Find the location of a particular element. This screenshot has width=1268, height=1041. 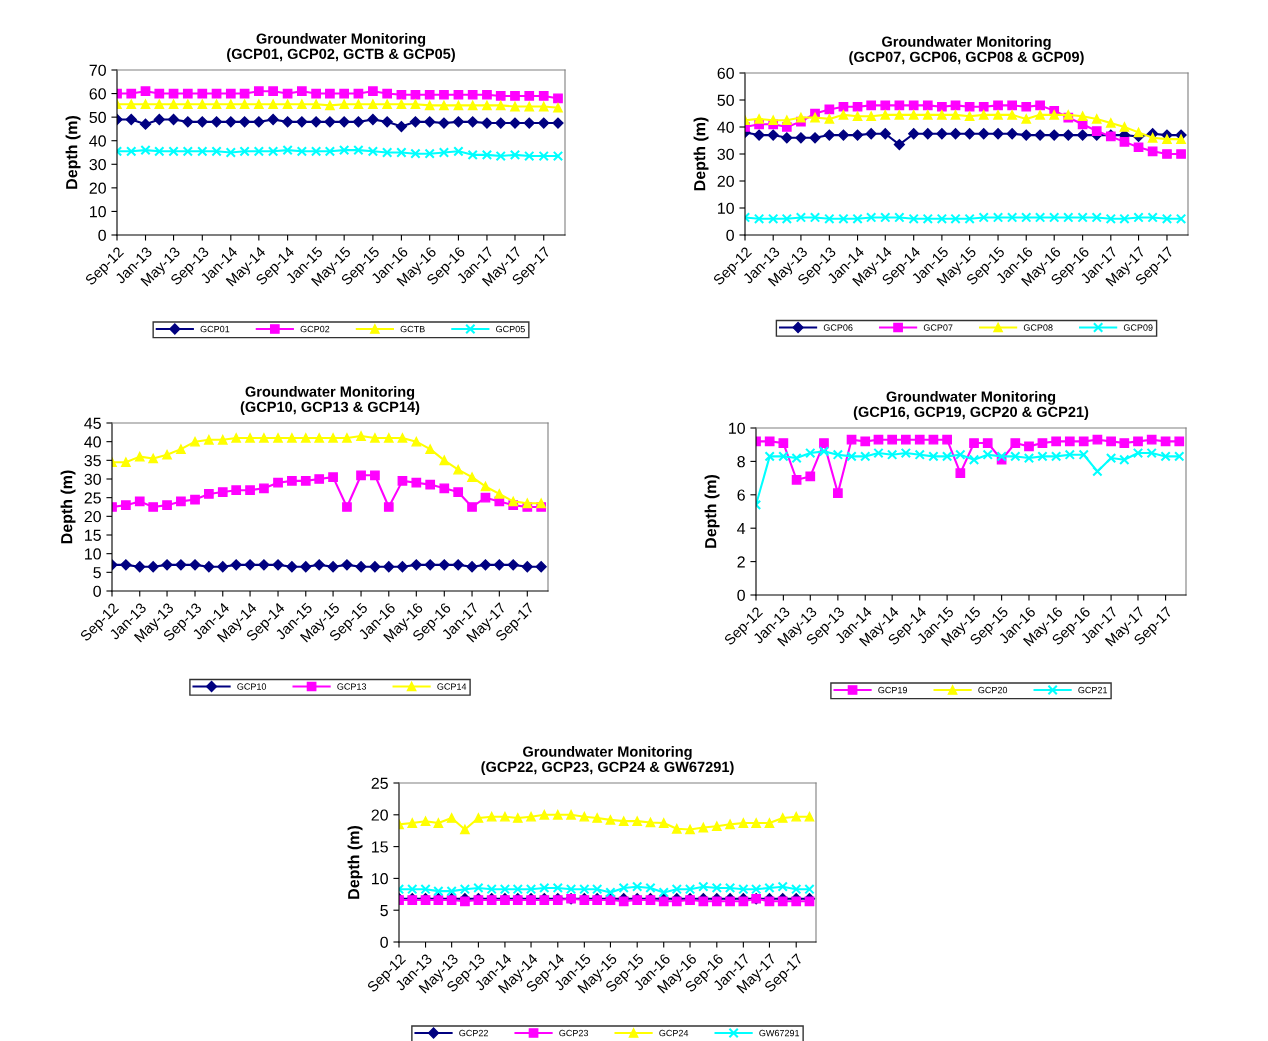

y-tick-label: 4 is located at coordinates (741, 528).